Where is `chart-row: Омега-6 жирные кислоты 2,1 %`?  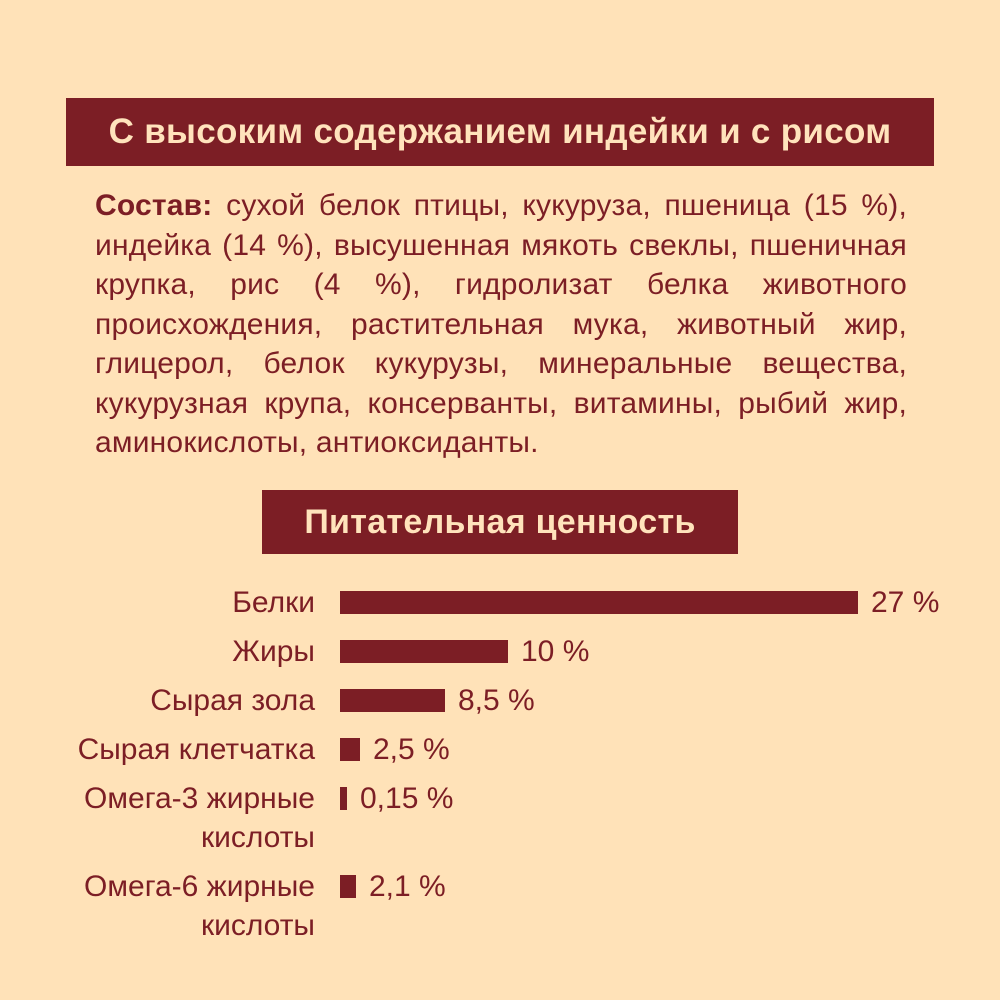 chart-row: Омега-6 жирные кислоты 2,1 % is located at coordinates (520, 906).